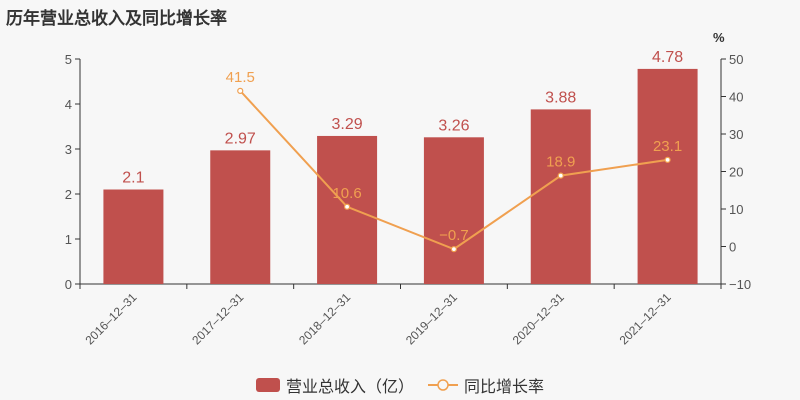 This screenshot has height=400, width=800. Describe the element at coordinates (719, 37) in the screenshot. I see `right-axis-unit: %` at that location.